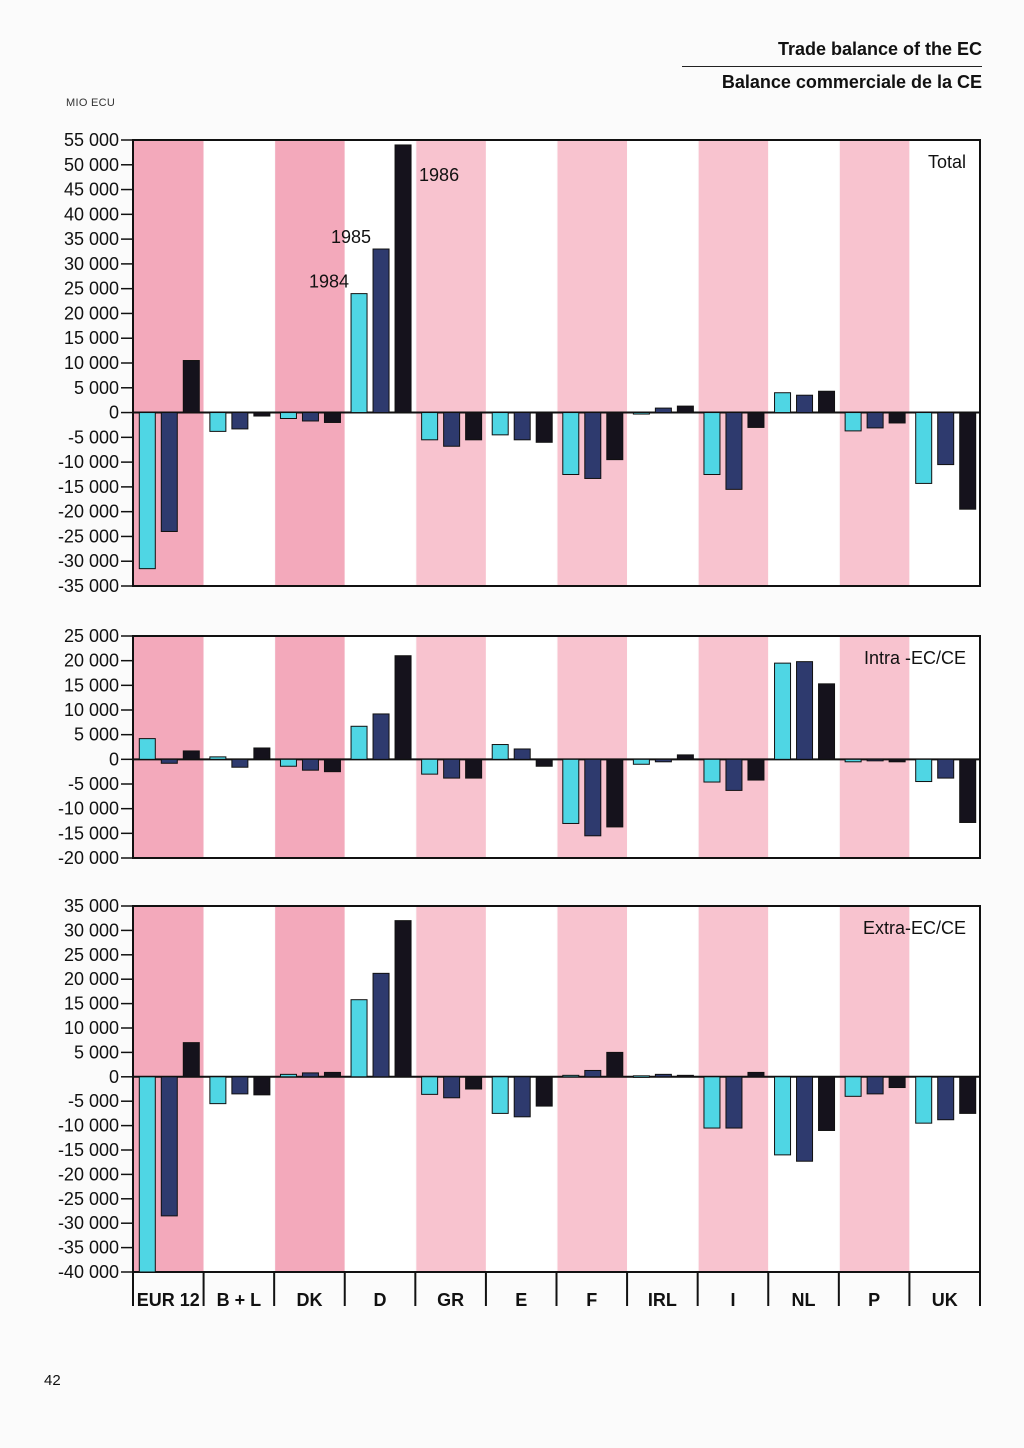  What do you see at coordinates (332, 417) in the screenshot?
I see `bar-1986-dk` at bounding box center [332, 417].